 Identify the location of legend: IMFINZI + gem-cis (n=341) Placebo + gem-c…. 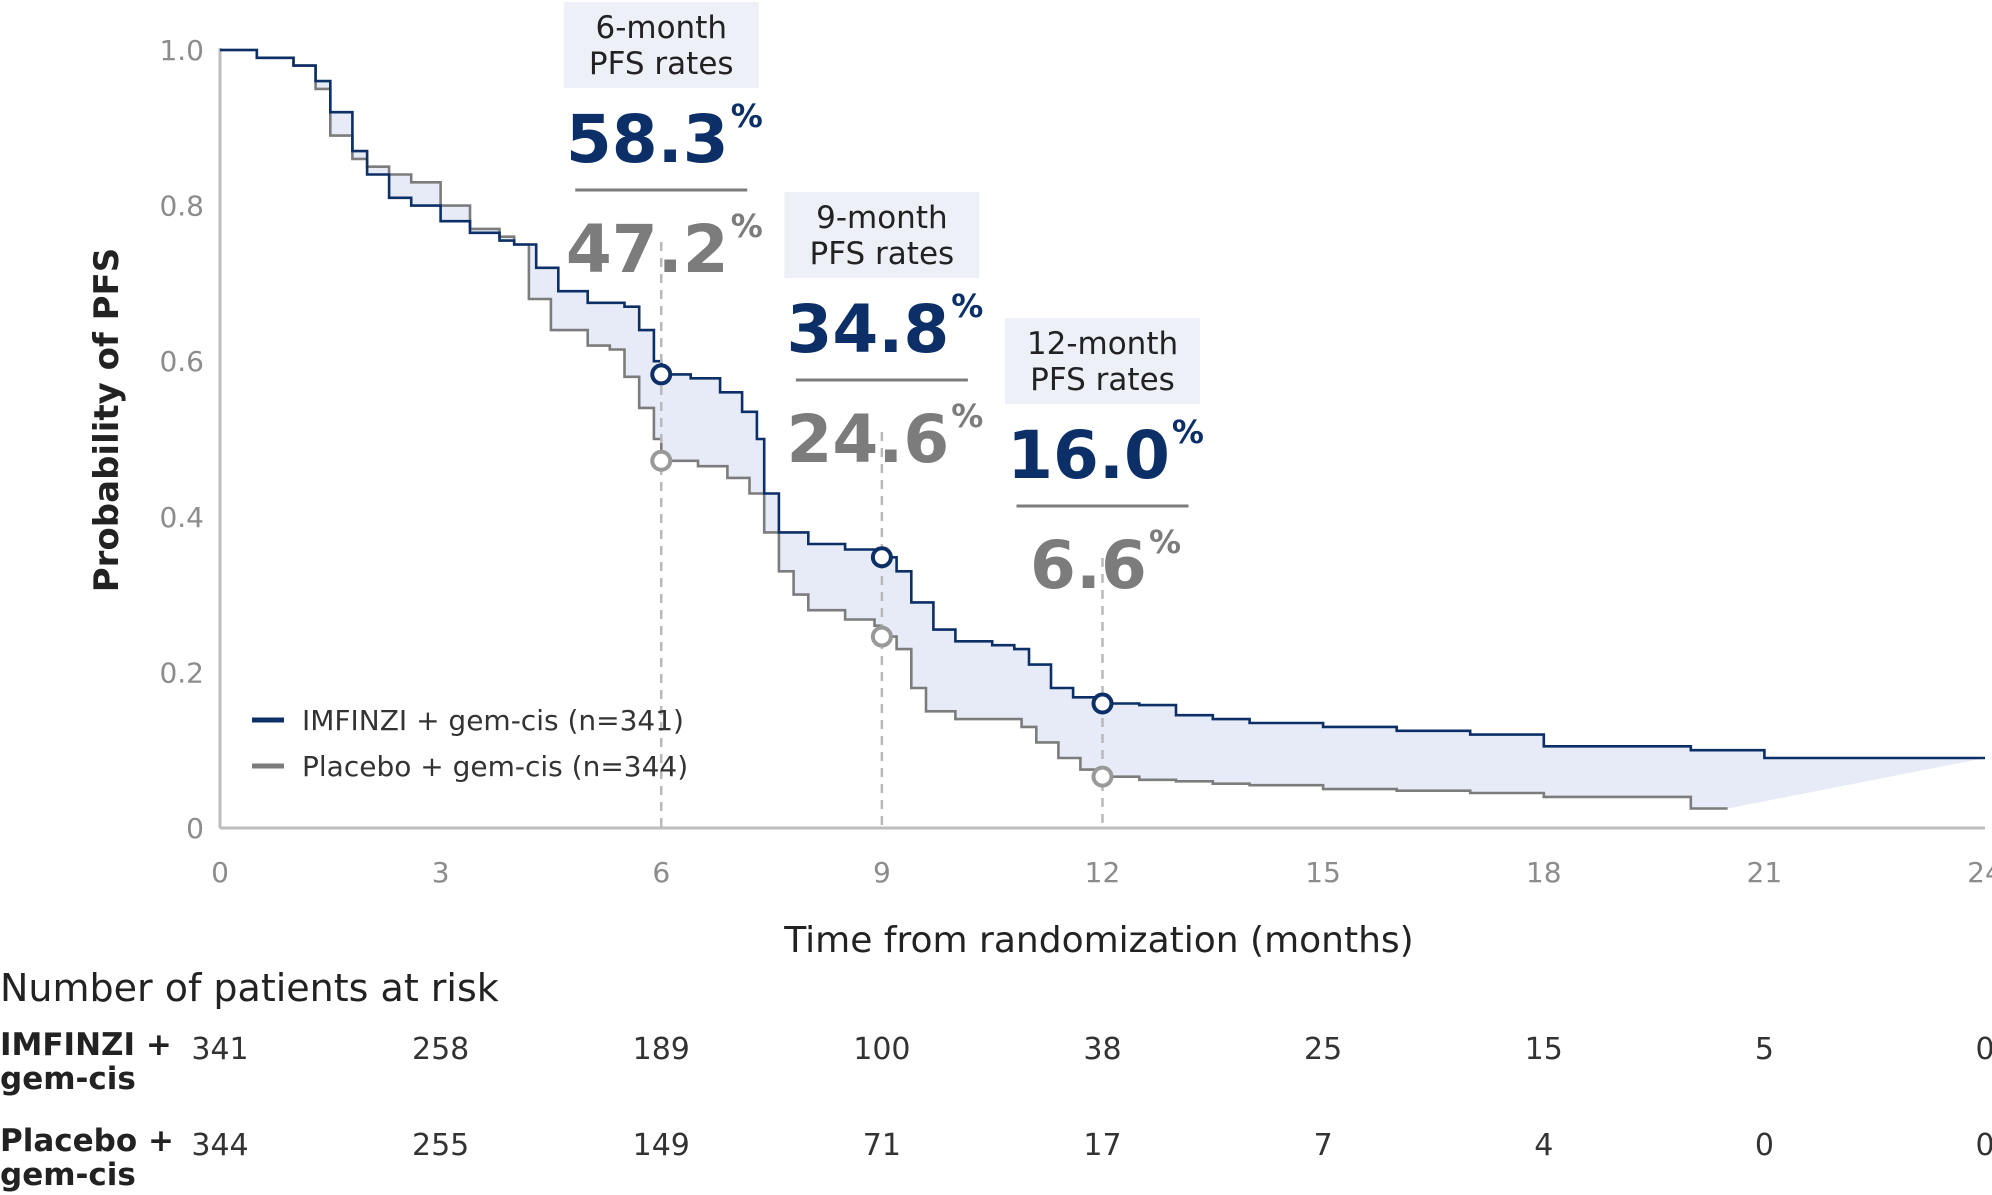
(470, 743).